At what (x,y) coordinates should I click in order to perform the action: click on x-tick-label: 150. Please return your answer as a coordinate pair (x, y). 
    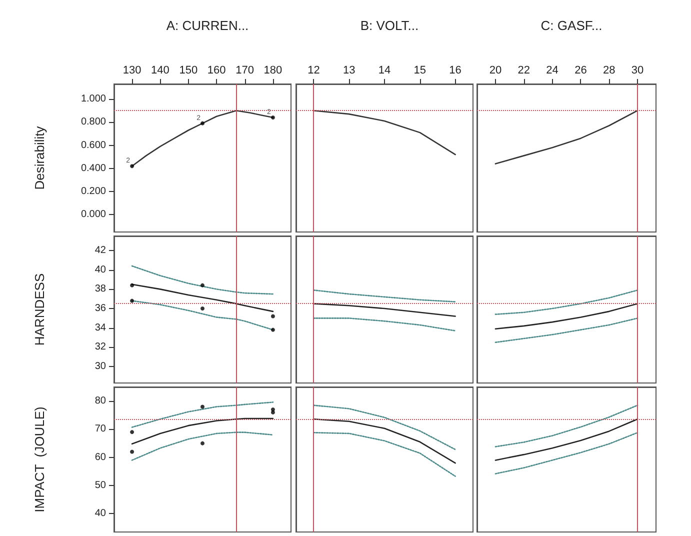
    Looking at the image, I should click on (188, 70).